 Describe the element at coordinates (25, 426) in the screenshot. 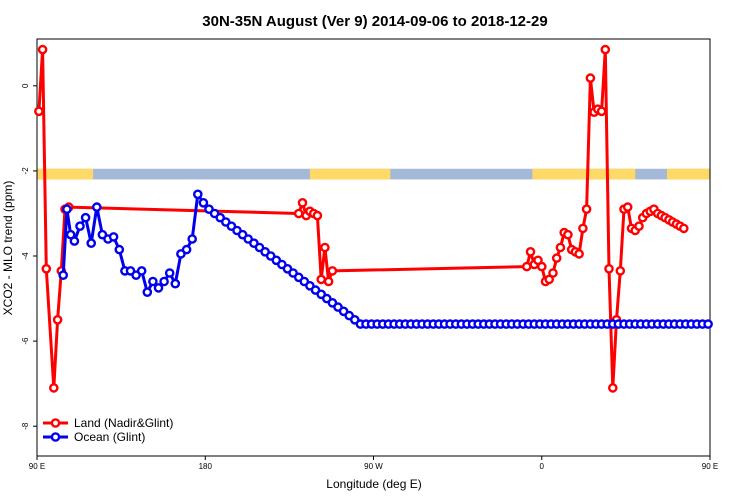

I see `y-tick-label: -8` at that location.